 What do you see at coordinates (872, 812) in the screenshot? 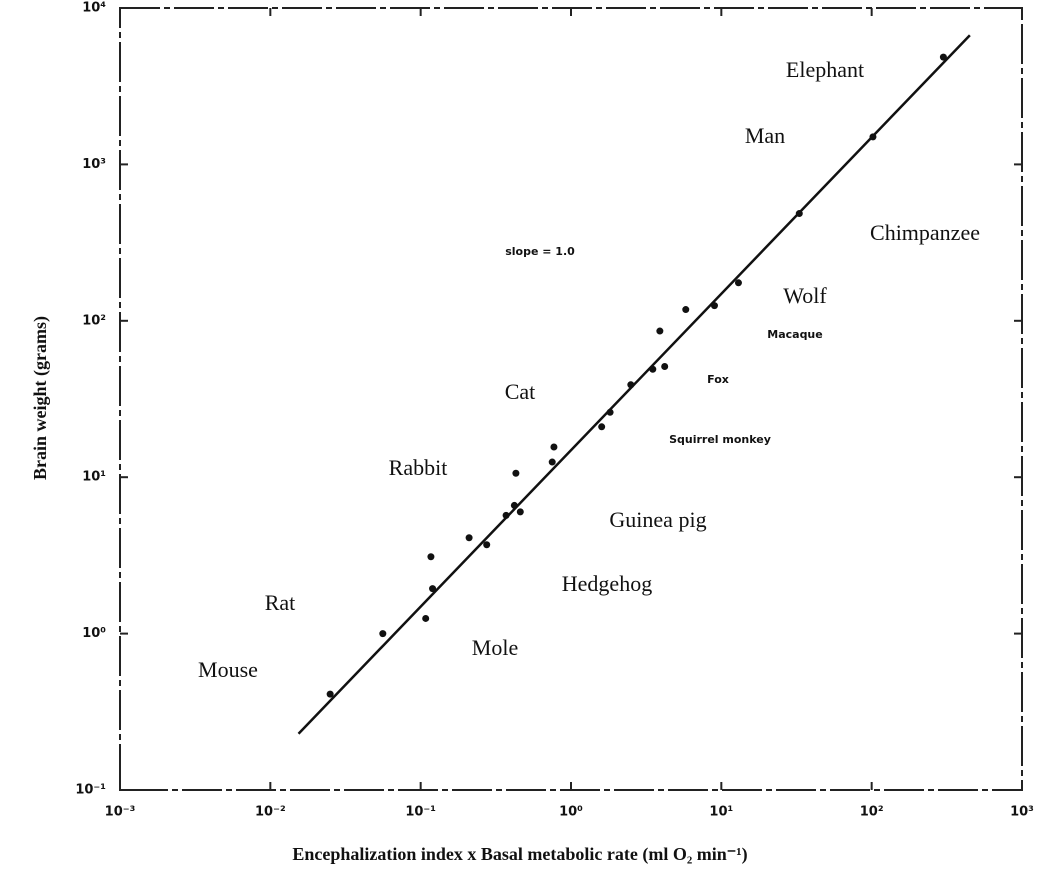
I see `x-tick-label: 10²` at bounding box center [872, 812].